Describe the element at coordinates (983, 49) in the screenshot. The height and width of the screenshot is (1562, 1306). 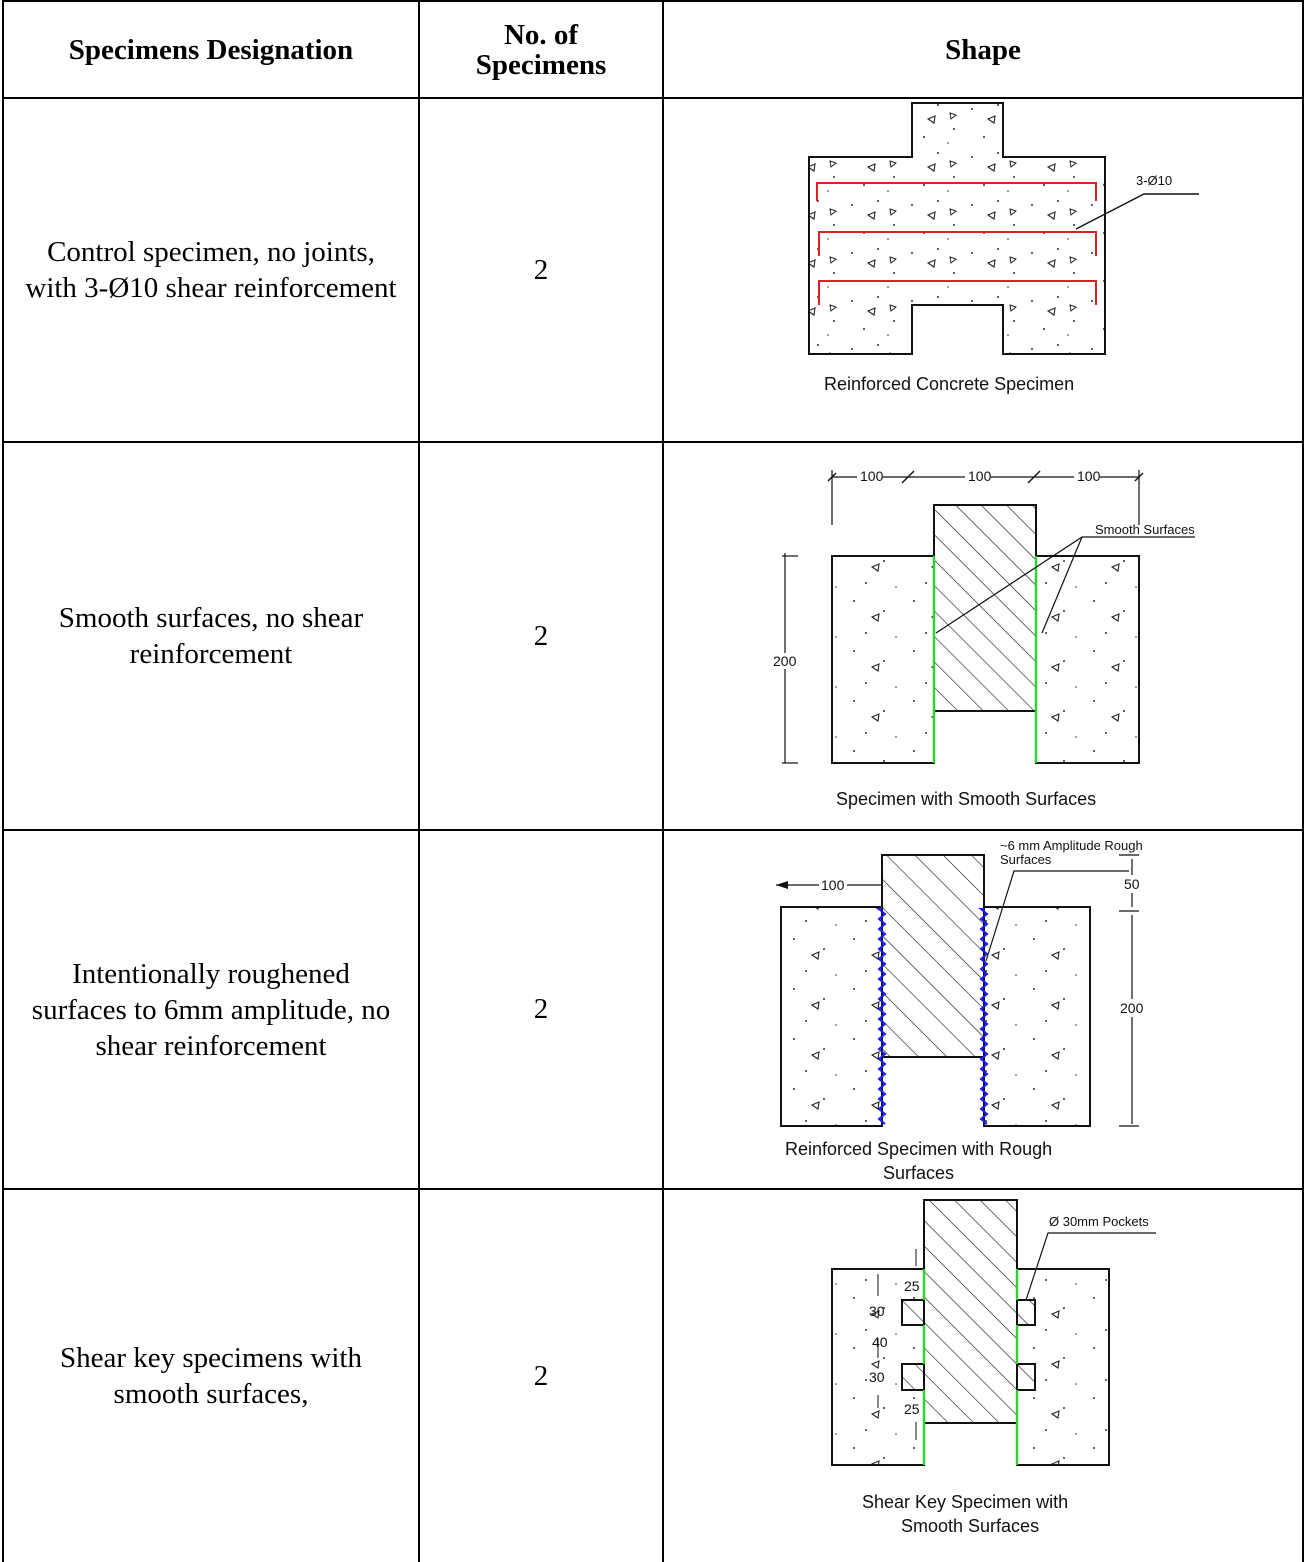
I see `header-shape: Shape` at that location.